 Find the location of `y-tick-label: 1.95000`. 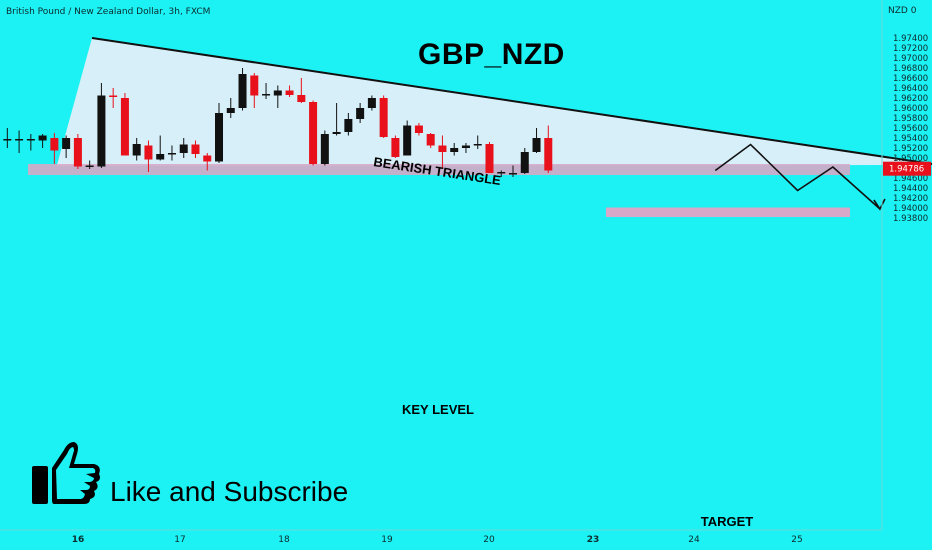

y-tick-label: 1.95000 is located at coordinates (910, 159).